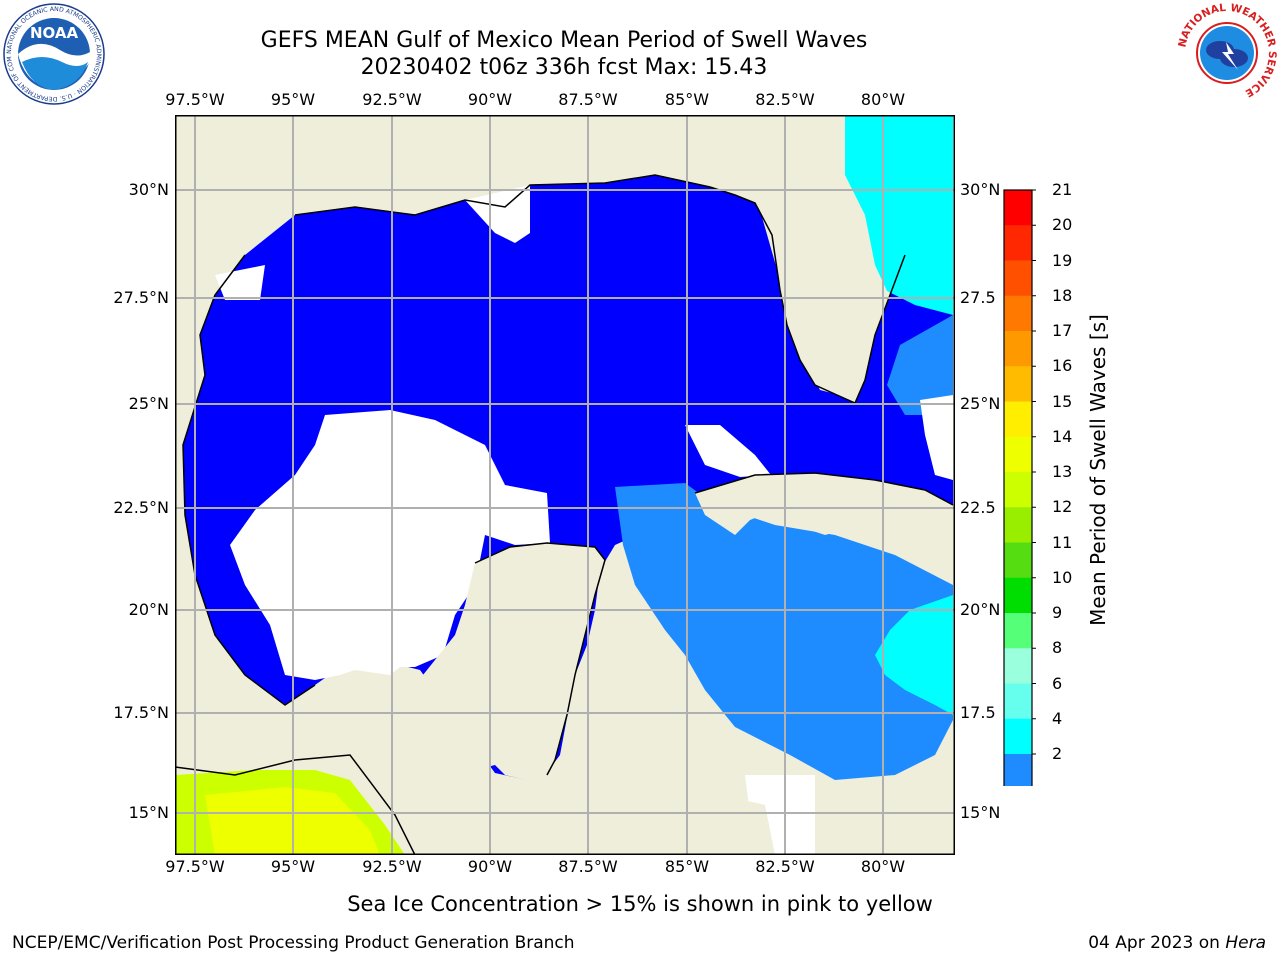 This screenshot has width=1280, height=960. I want to click on colorbar-label: 11, so click(1062, 542).